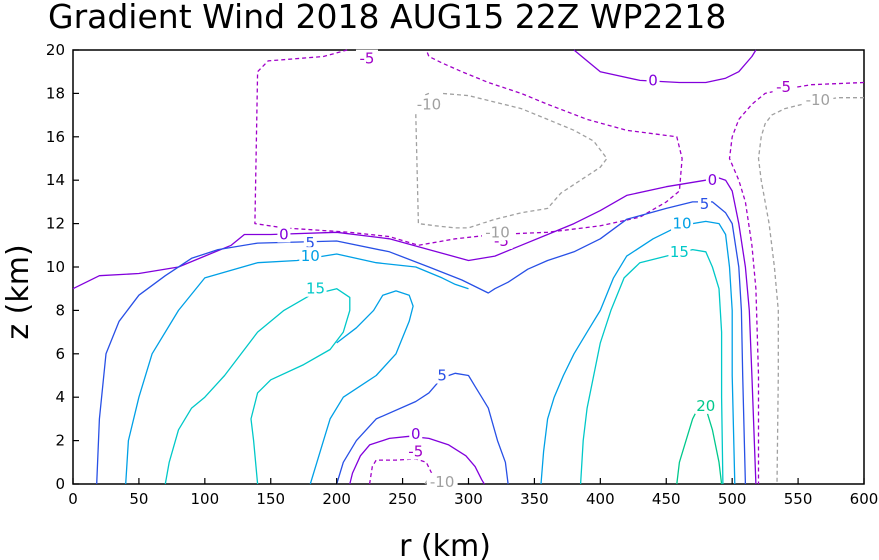  What do you see at coordinates (445, 544) in the screenshot?
I see `x-axis-label: r (km)` at bounding box center [445, 544].